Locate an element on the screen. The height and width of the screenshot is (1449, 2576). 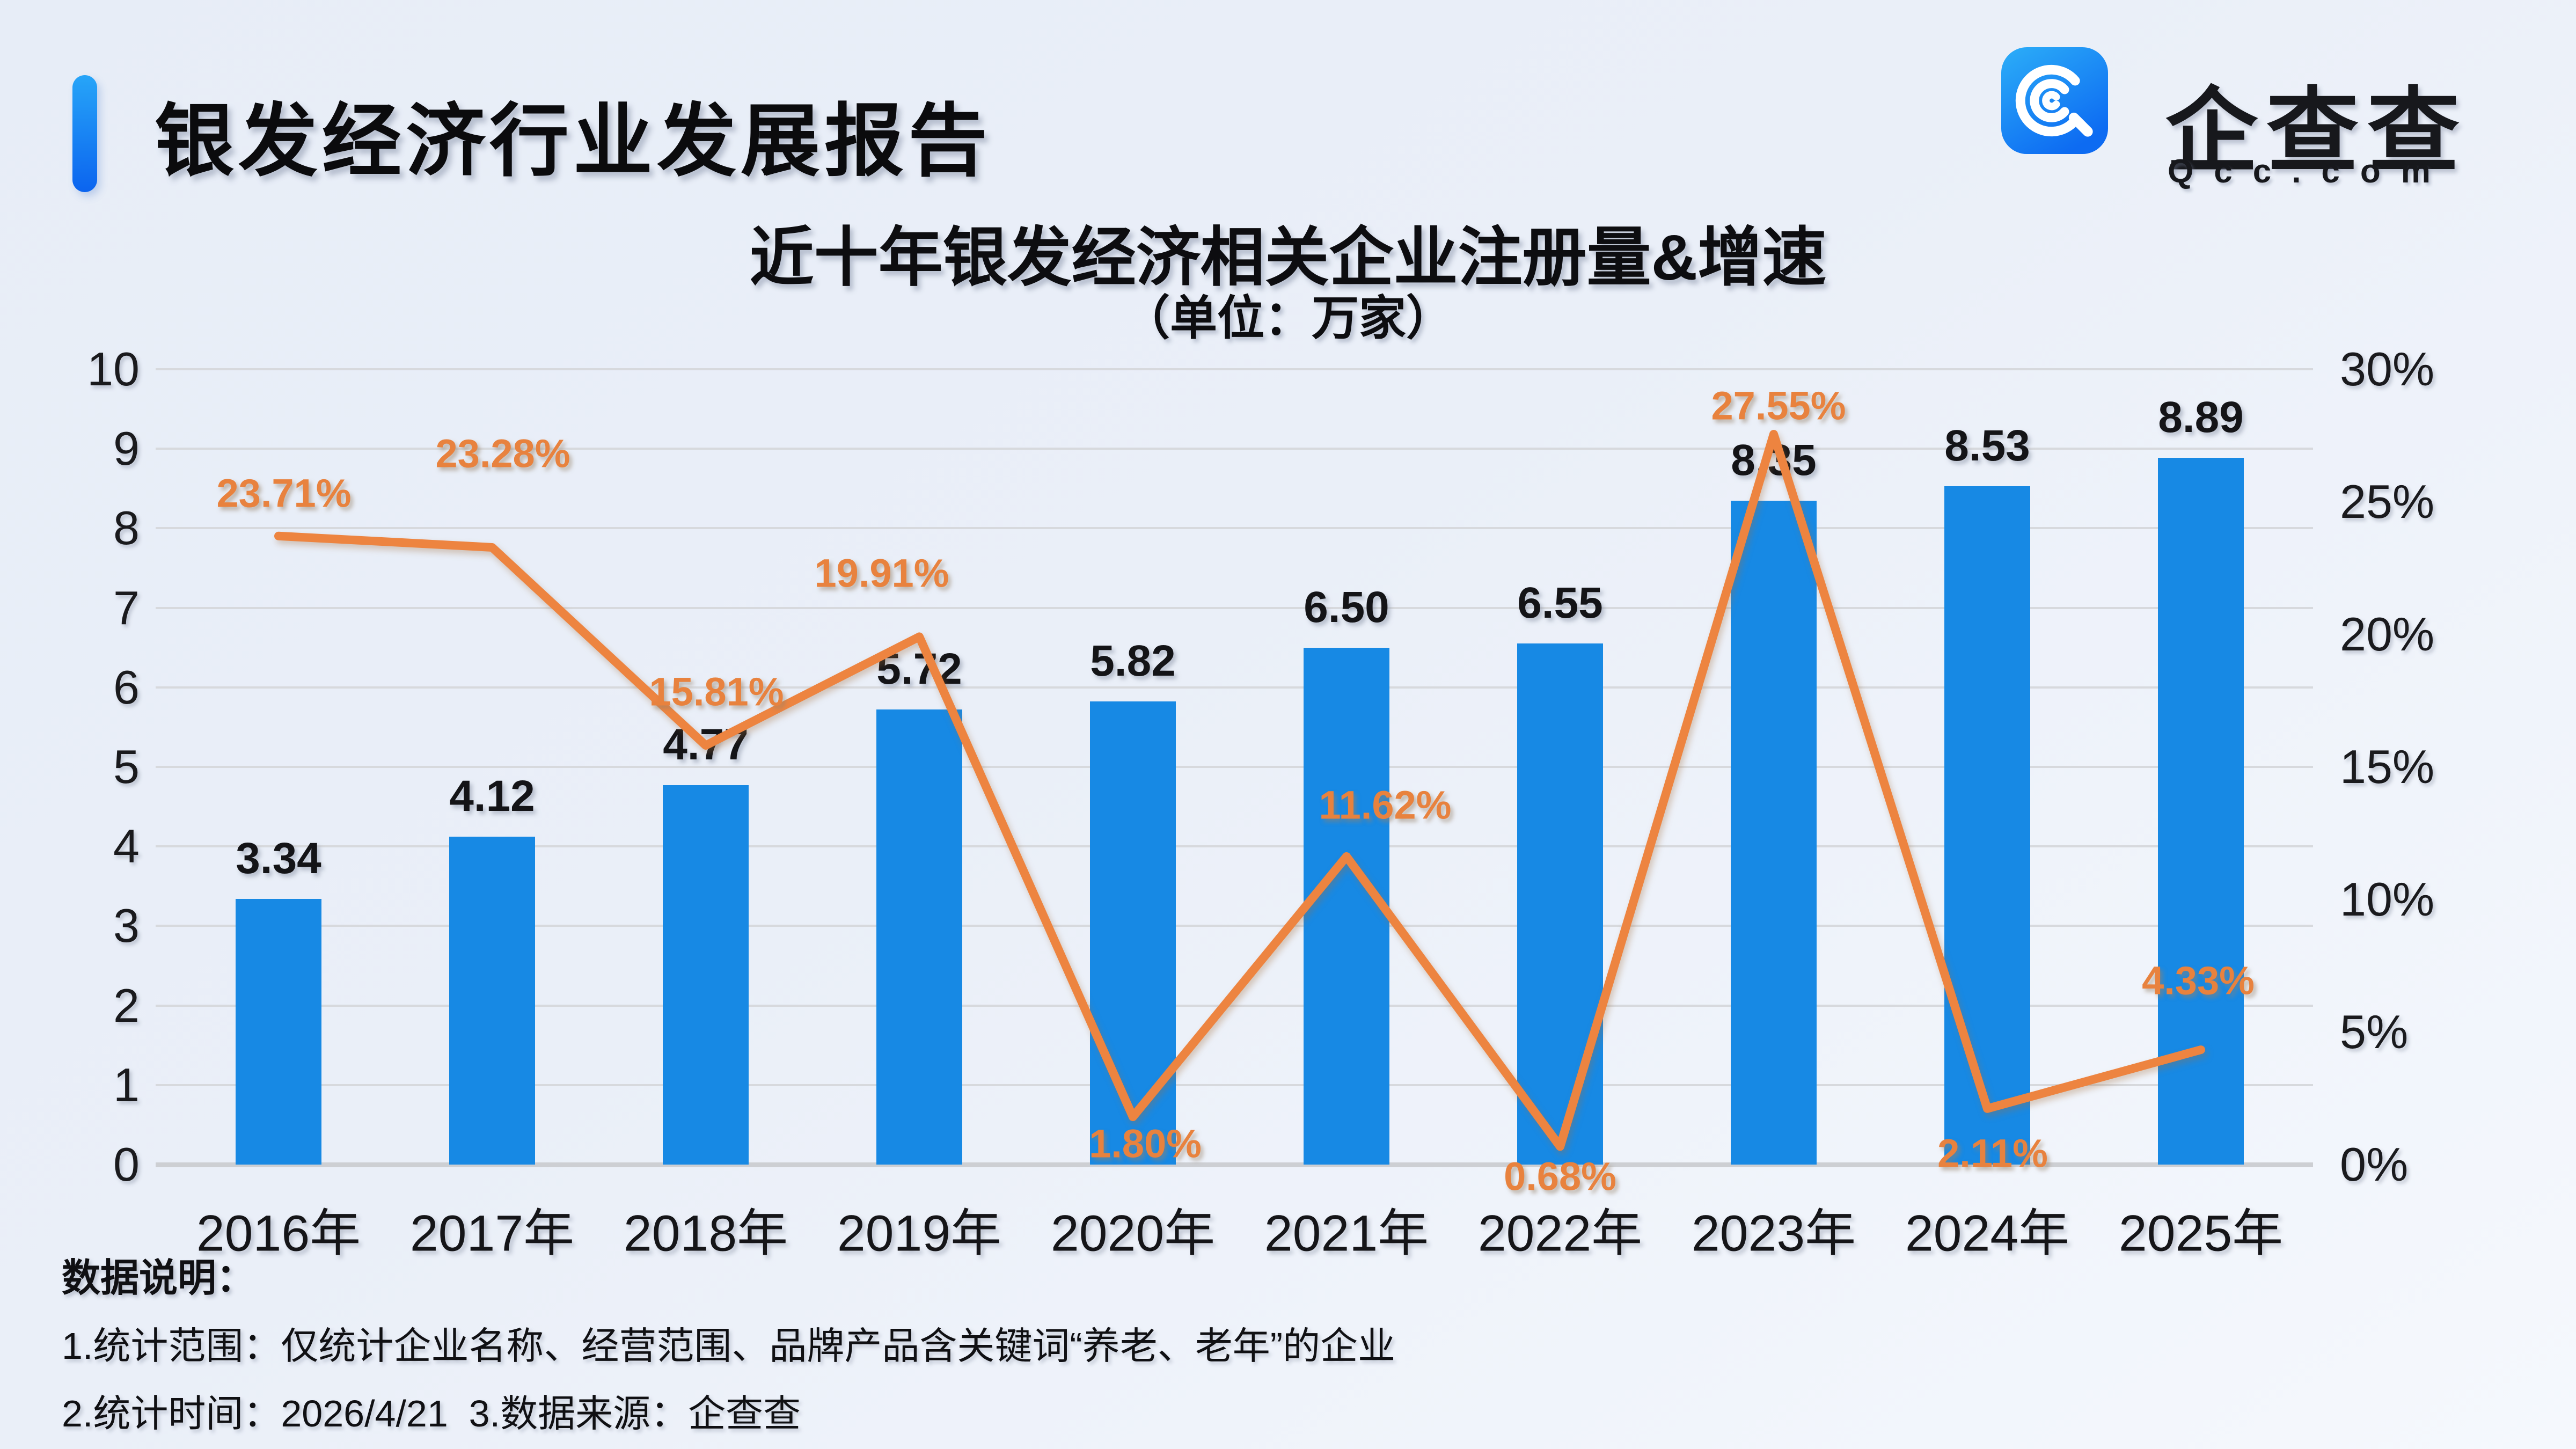
bar-value-label: 4.77 is located at coordinates (706, 745).